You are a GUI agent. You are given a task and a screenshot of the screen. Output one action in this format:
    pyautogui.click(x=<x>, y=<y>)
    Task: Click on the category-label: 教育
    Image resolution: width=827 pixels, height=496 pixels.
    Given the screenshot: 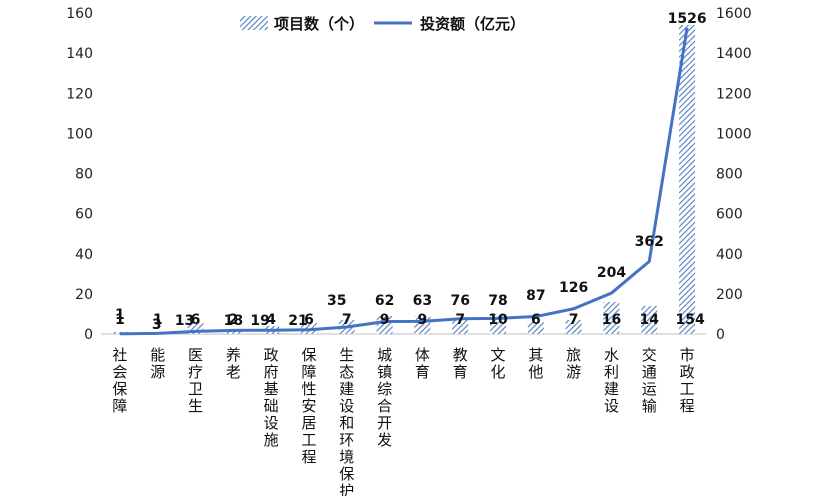 What is the action you would take?
    pyautogui.click(x=460, y=363)
    